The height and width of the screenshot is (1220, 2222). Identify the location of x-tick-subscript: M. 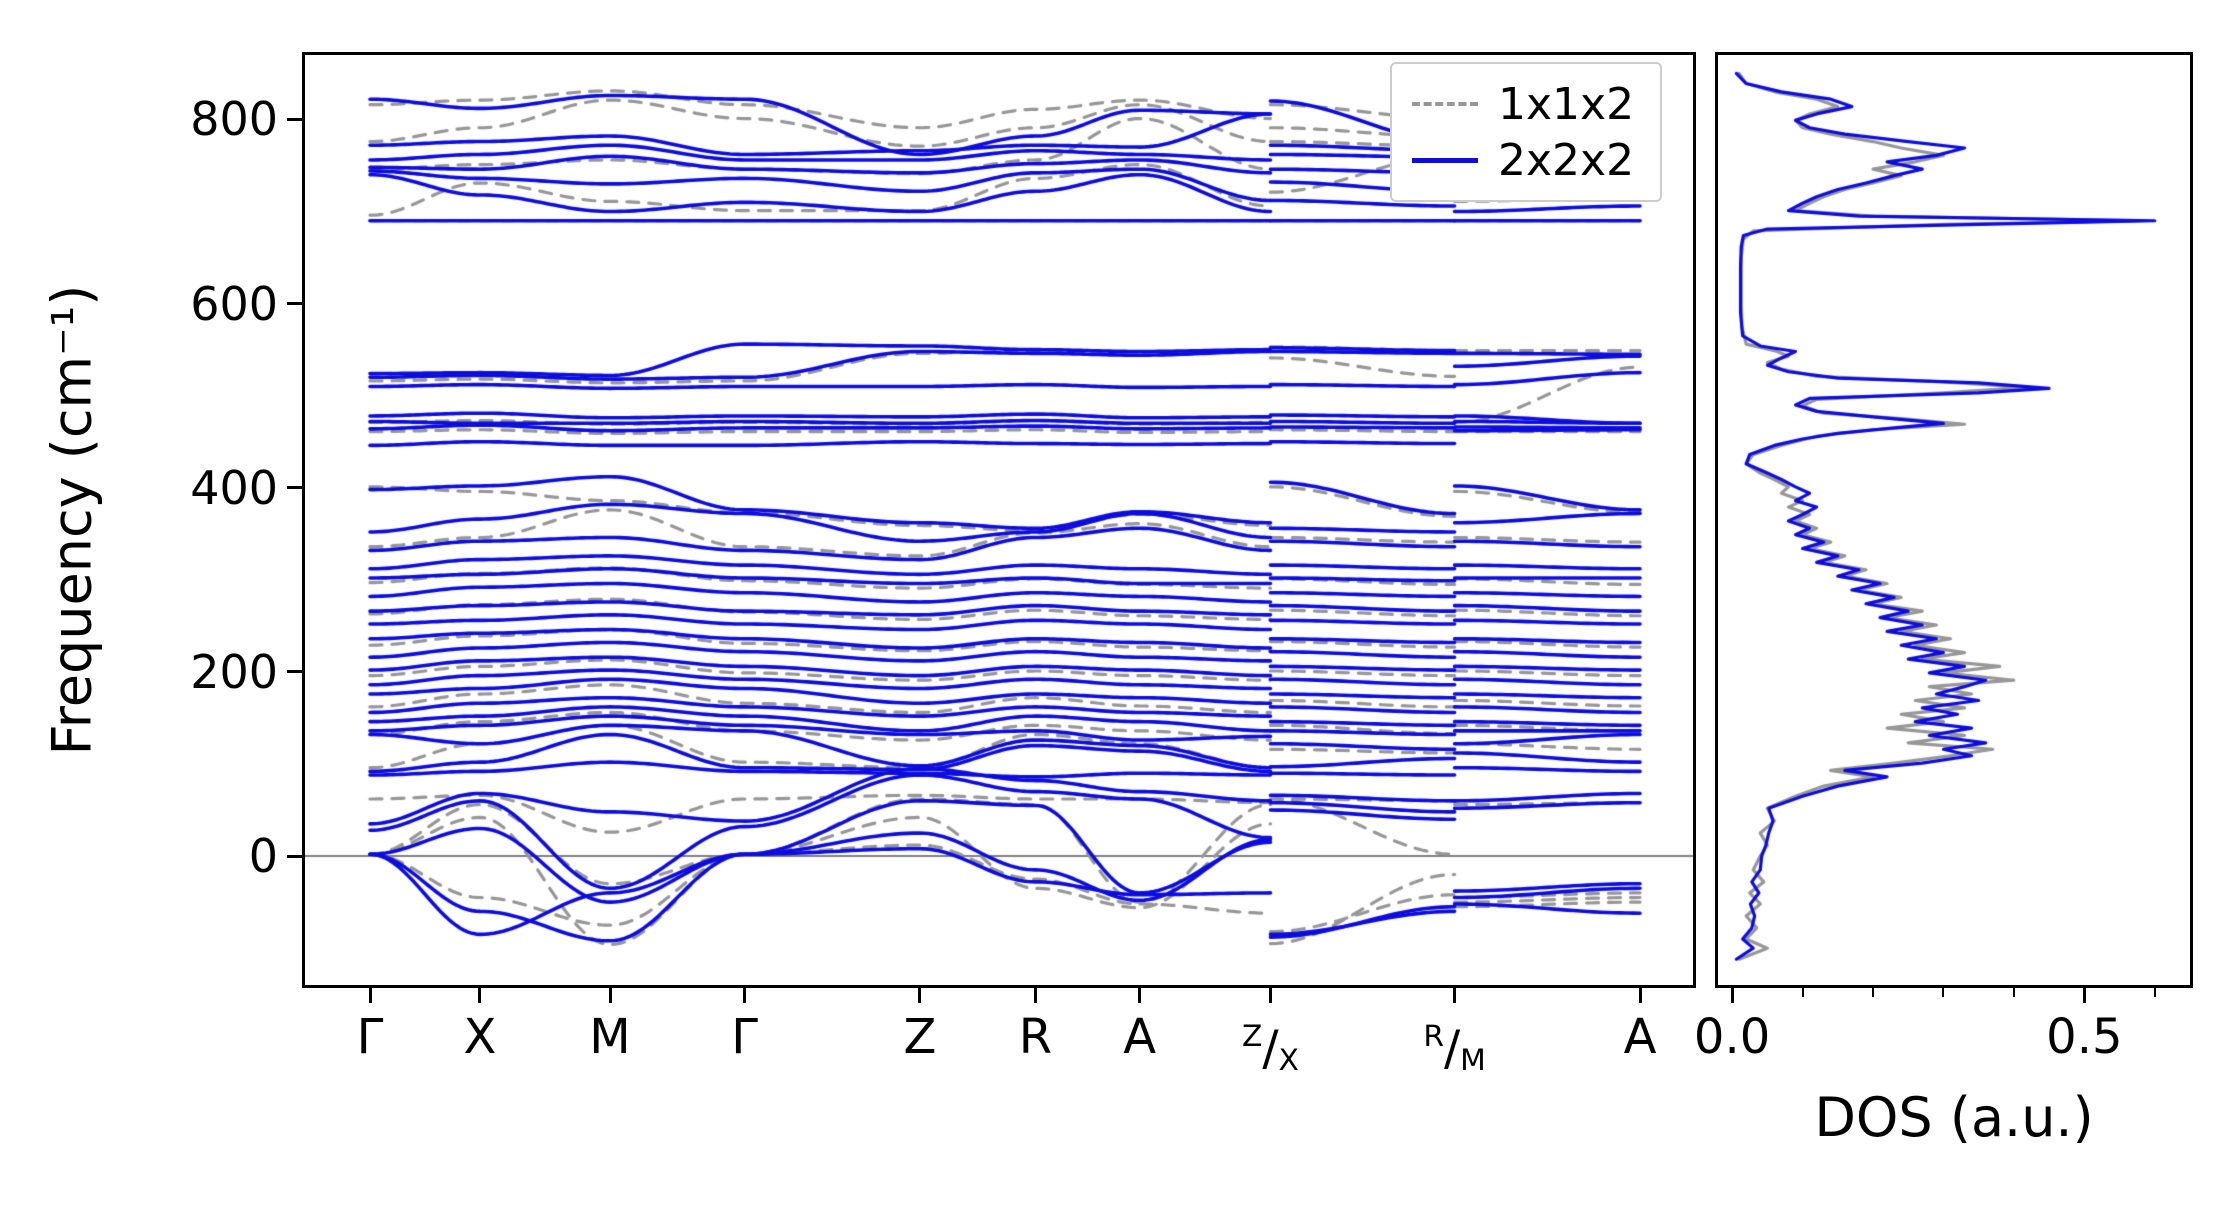
(1473, 1060).